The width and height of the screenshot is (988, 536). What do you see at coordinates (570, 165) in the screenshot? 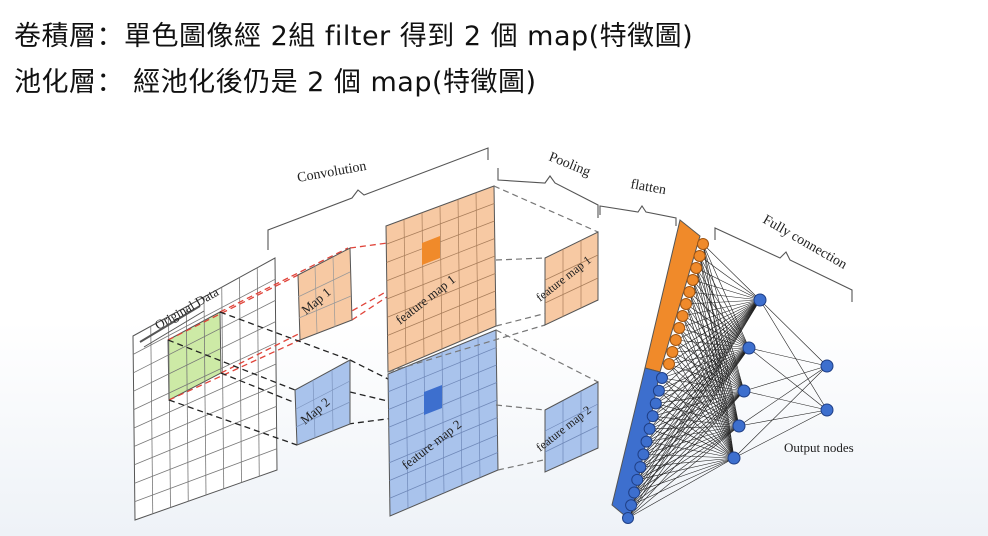
I see `stage-pooling-label: Pooling` at bounding box center [570, 165].